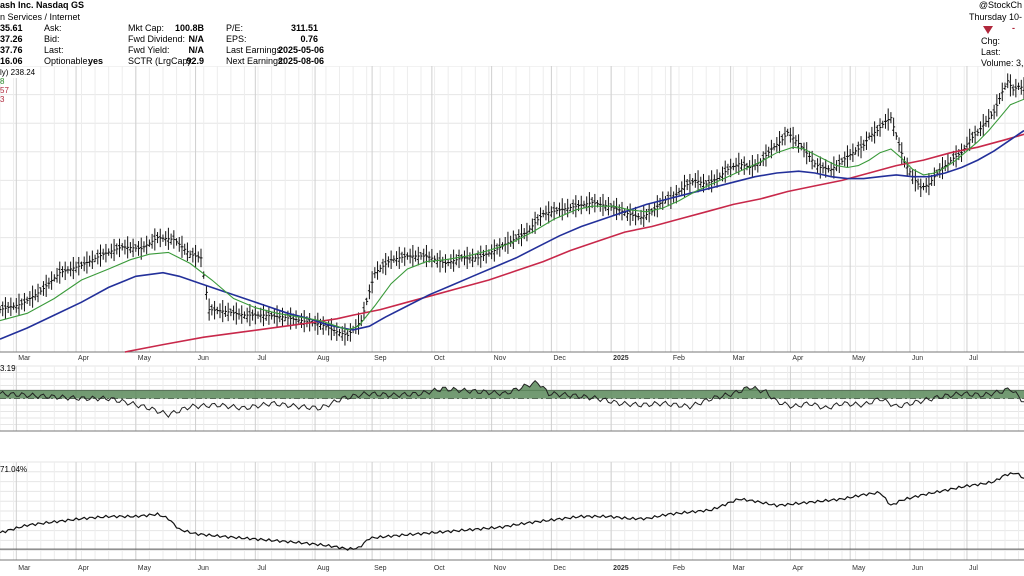  What do you see at coordinates (18, 72) in the screenshot?
I see `legend-main: ly) 238.24` at bounding box center [18, 72].